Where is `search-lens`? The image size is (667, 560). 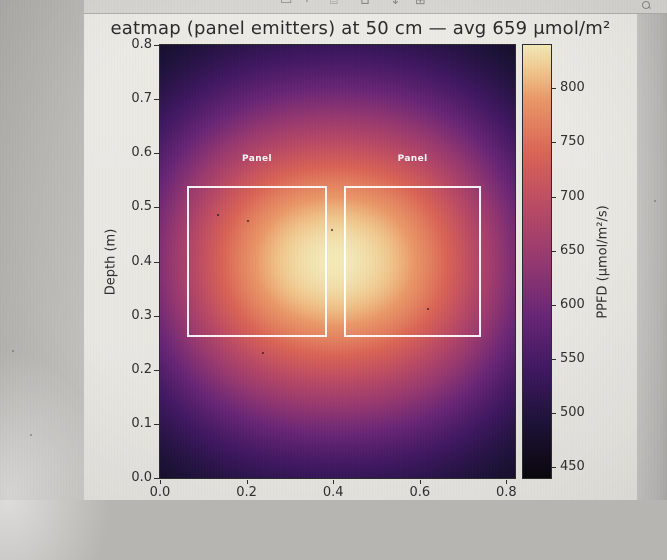
search-lens is located at coordinates (646, 5).